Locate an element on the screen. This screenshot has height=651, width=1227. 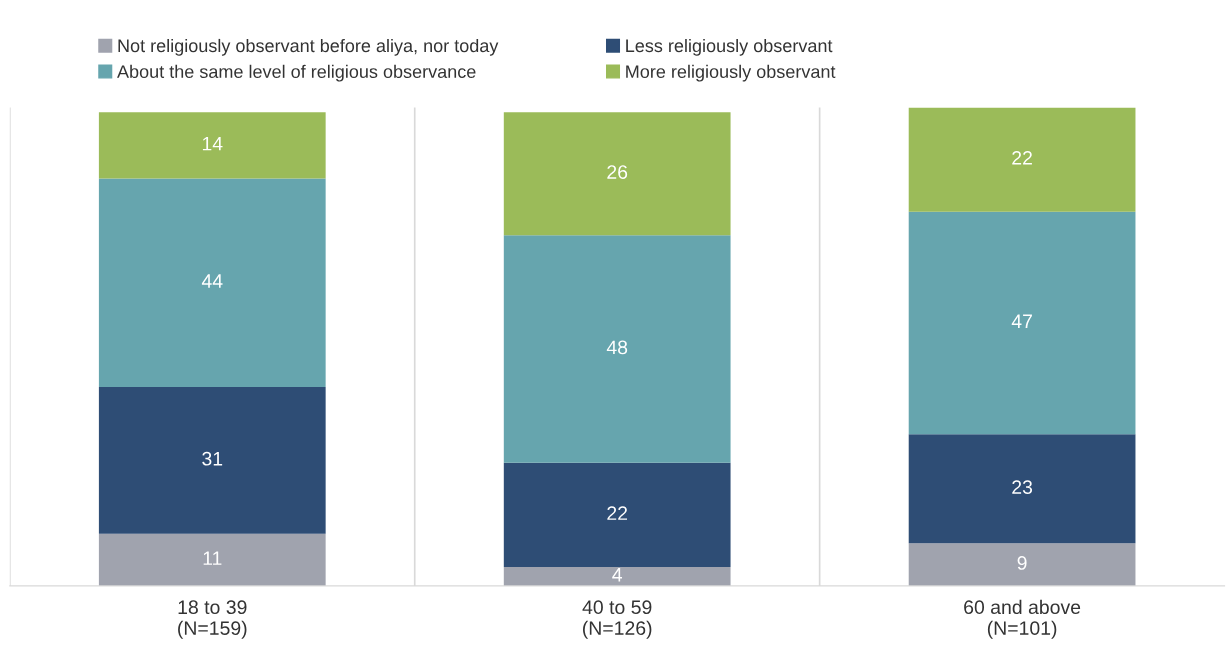
data-label: 26 is located at coordinates (617, 172).